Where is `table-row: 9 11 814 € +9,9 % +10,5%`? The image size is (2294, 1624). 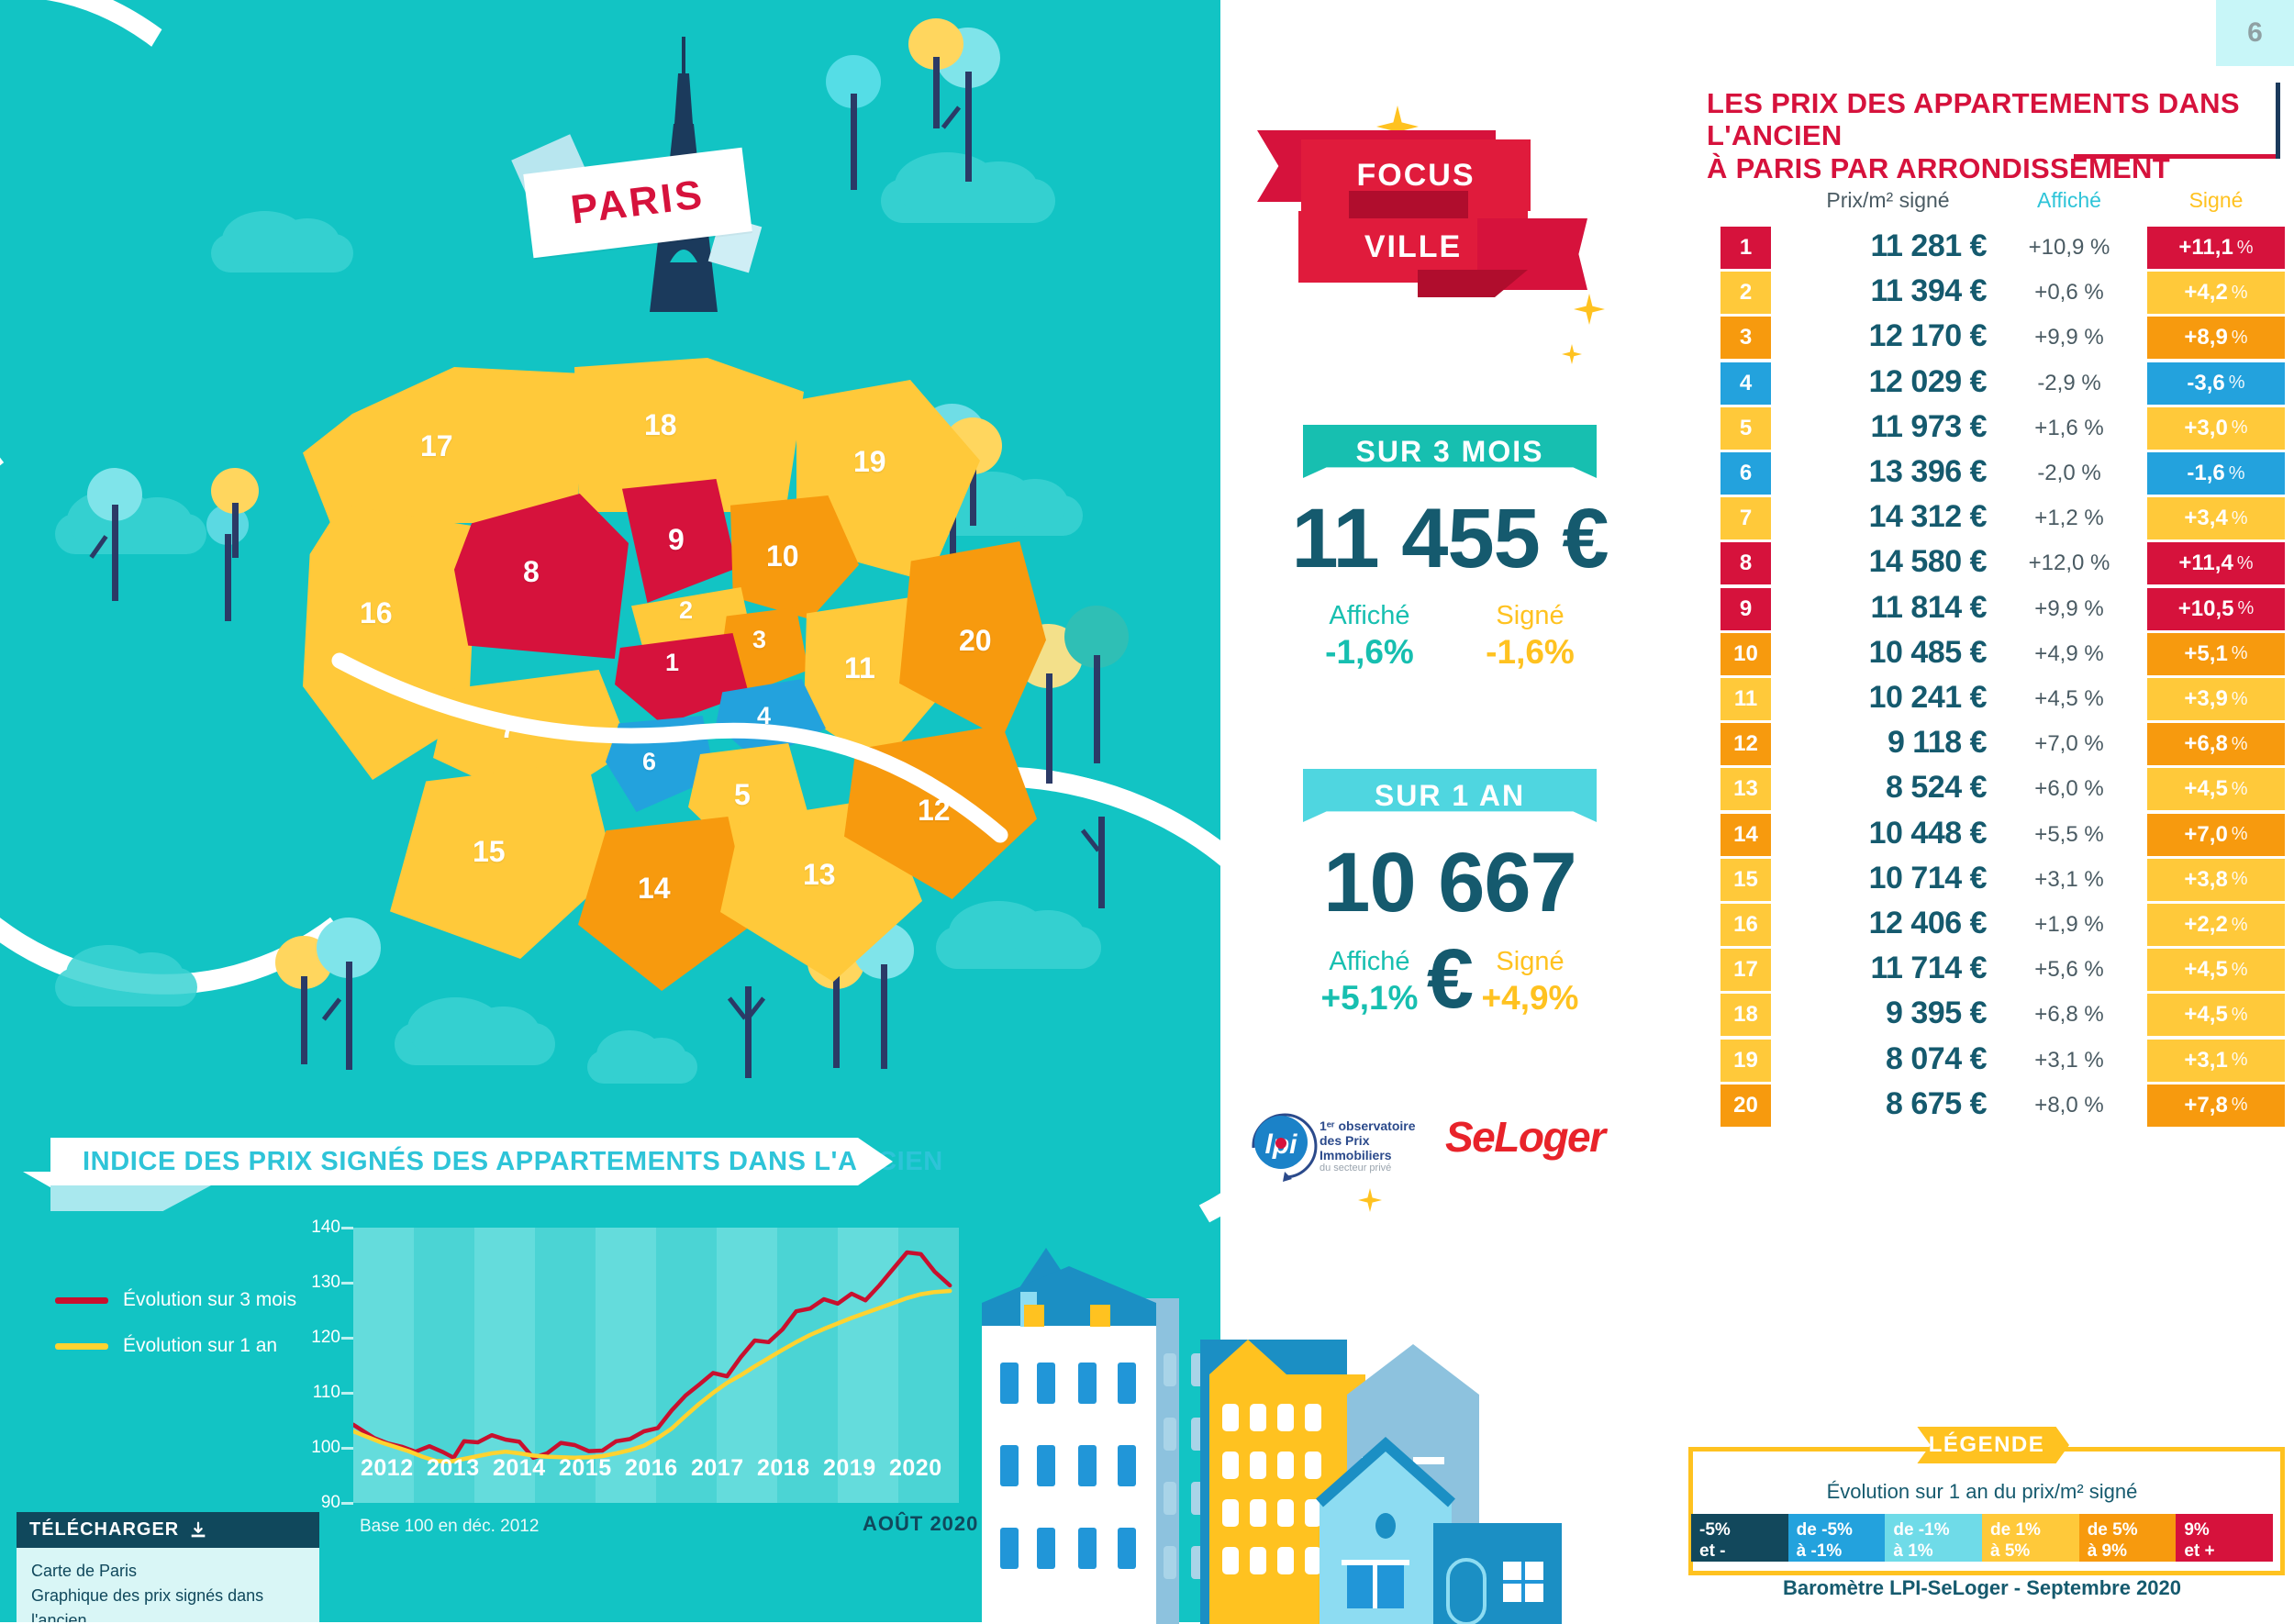 table-row: 9 11 814 € +9,9 % +10,5% is located at coordinates (1996, 610).